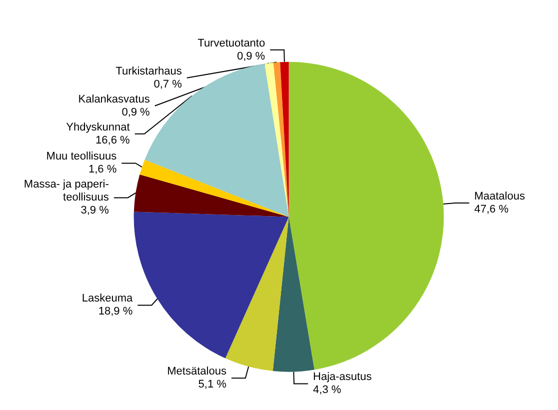 This screenshot has width=558, height=410. Describe the element at coordinates (491, 210) in the screenshot. I see `data-label: 47,6 %` at that location.